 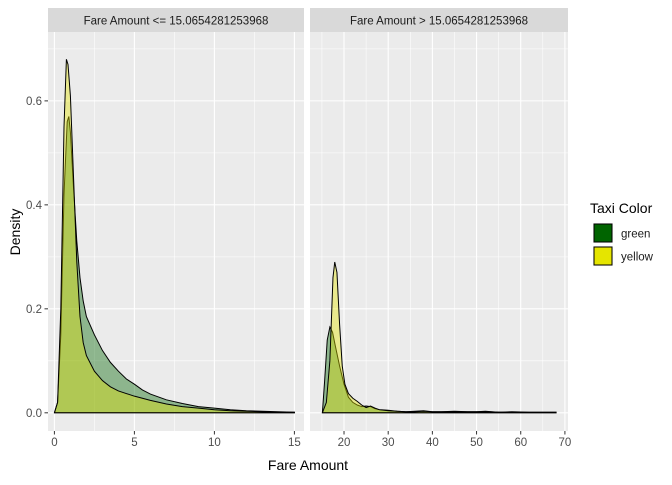 What do you see at coordinates (621, 208) in the screenshot?
I see `legend-title: Taxi Color` at bounding box center [621, 208].